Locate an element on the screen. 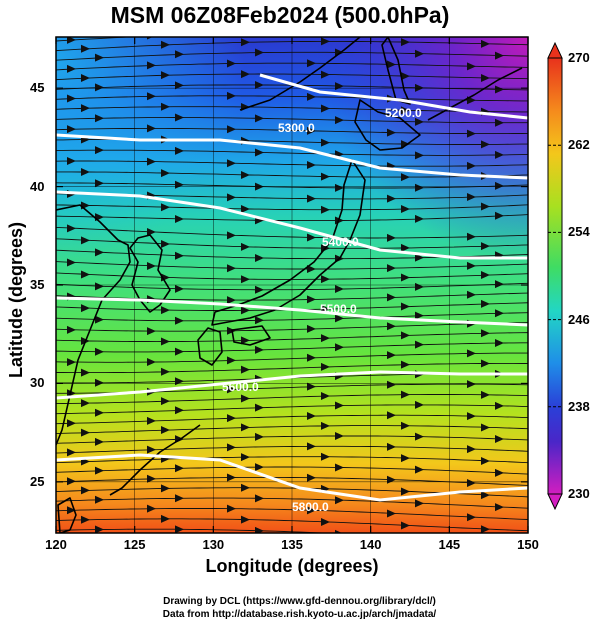  coastline-shikoku is located at coordinates (251, 335).